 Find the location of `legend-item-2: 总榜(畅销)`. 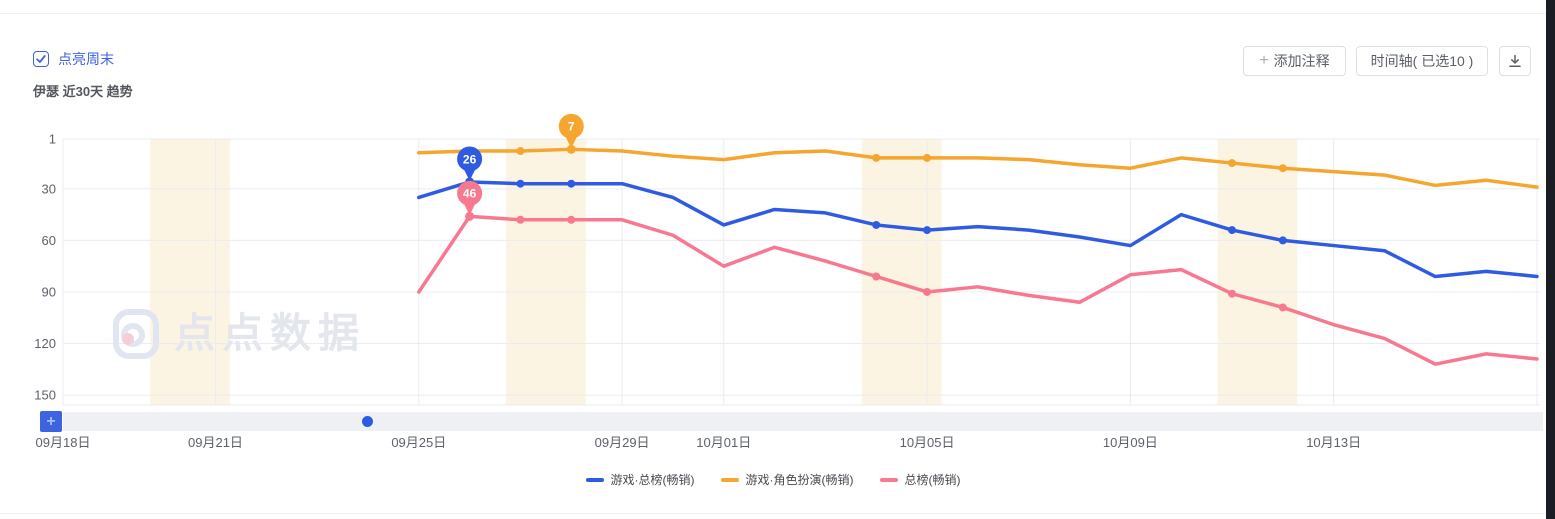

legend-item-2: 总榜(畅销) is located at coordinates (920, 479).